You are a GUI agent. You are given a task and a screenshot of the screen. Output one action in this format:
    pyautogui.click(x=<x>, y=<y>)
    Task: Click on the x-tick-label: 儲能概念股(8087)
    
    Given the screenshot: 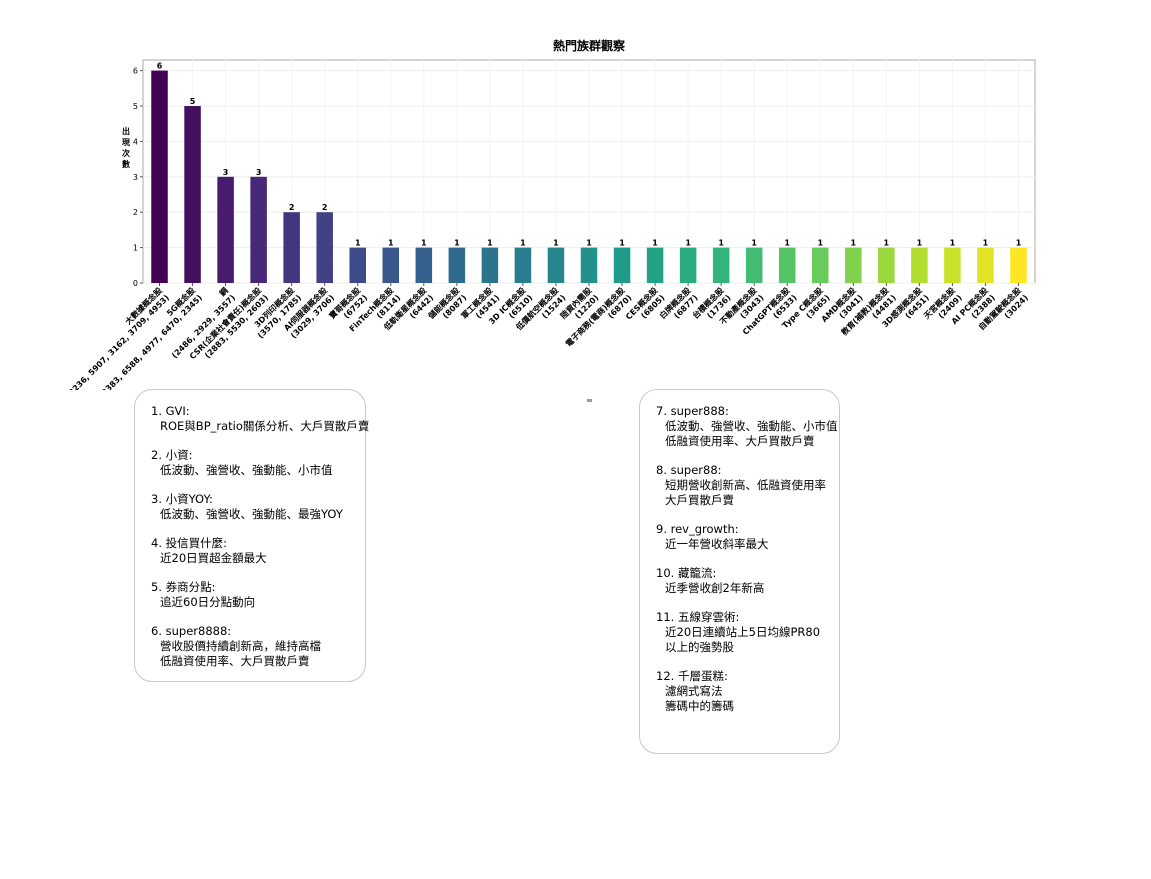 What is the action you would take?
    pyautogui.click(x=446, y=306)
    